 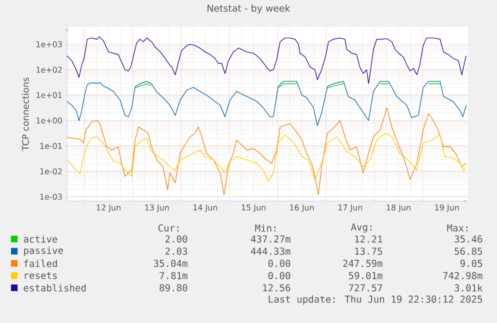 What do you see at coordinates (468, 251) in the screenshot?
I see `text: 56.85` at bounding box center [468, 251].